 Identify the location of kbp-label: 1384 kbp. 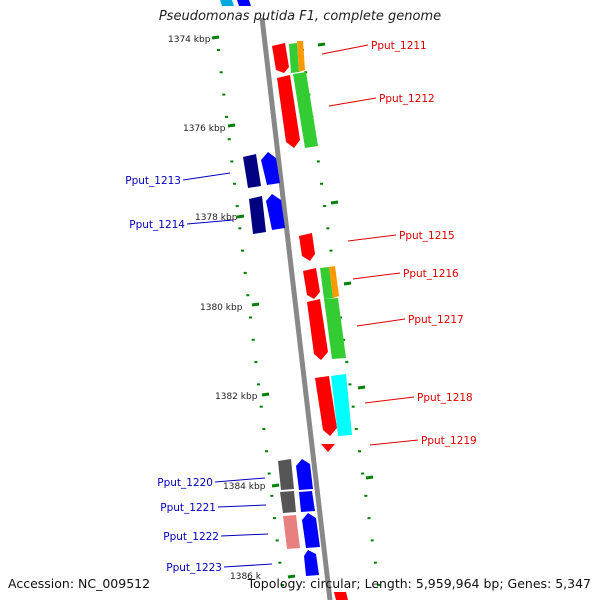
(244, 487).